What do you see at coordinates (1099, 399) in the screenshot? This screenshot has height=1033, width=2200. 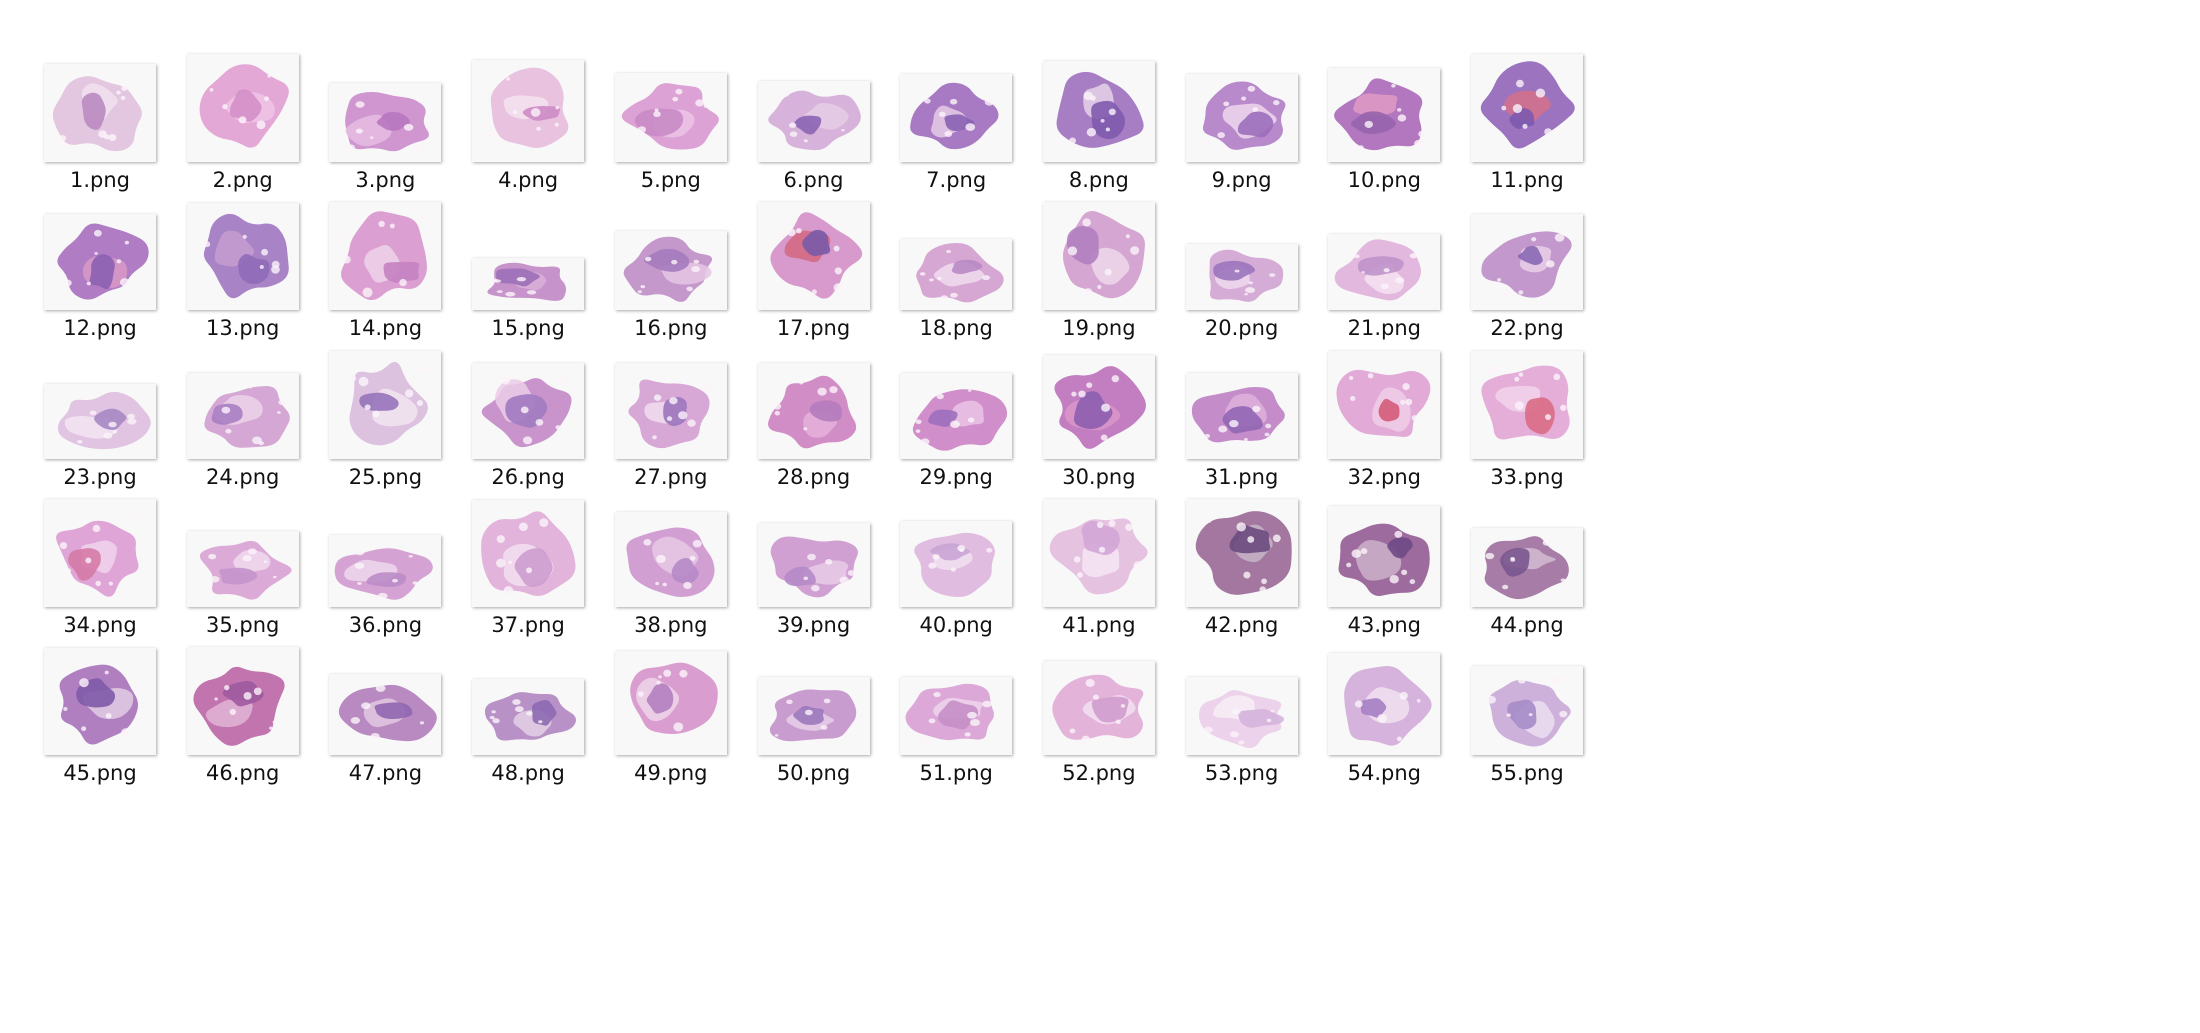 I see `file-item: 30.png` at bounding box center [1099, 399].